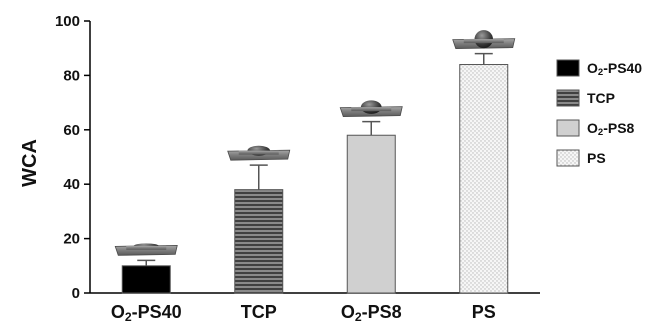  I want to click on x-category-label: O2-PS8, so click(371, 313).